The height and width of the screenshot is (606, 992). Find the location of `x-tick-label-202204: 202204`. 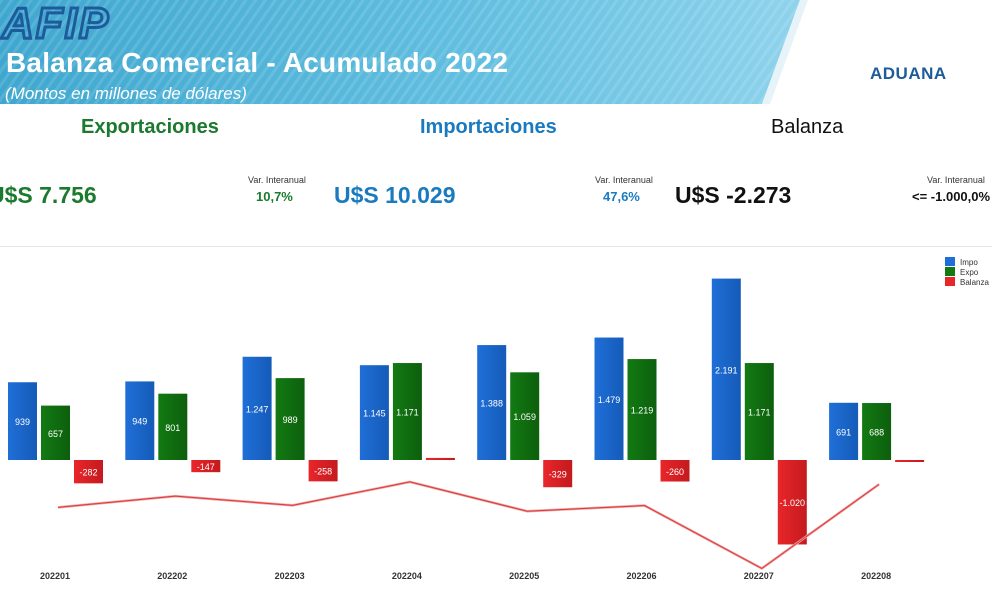

x-tick-label-202204: 202204 is located at coordinates (407, 576).